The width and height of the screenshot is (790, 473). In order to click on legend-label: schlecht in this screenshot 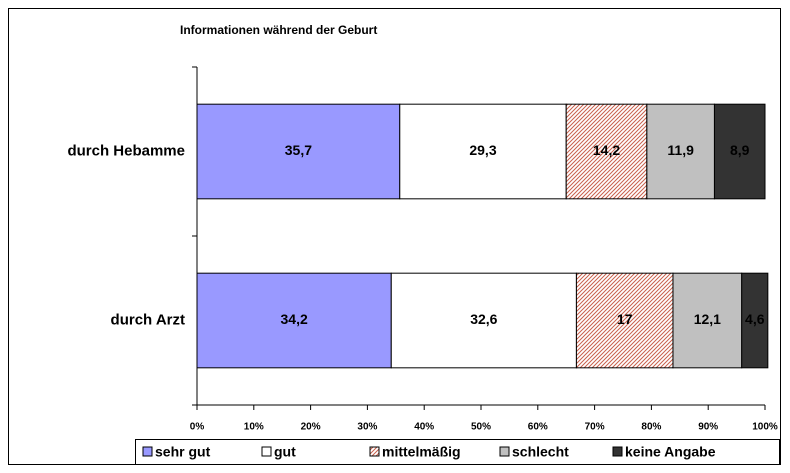, I will do `click(540, 452)`.